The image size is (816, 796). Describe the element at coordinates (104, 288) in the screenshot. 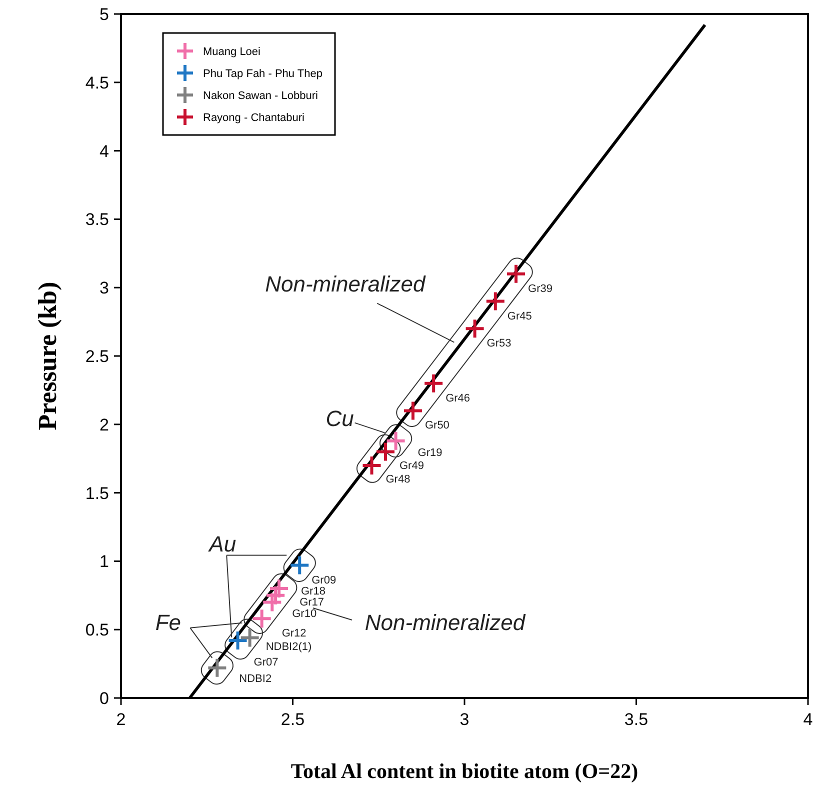

I see `y-tick-label: 3` at that location.